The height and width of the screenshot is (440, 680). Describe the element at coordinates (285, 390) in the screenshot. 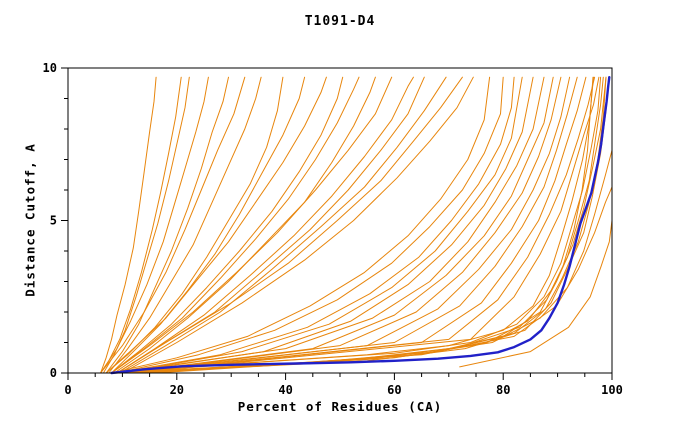

I see `x-tick-label: 40` at that location.